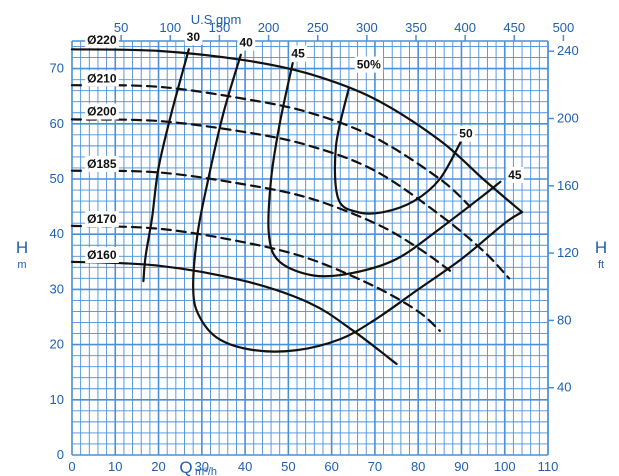 The width and height of the screenshot is (619, 476). What do you see at coordinates (57, 68) in the screenshot?
I see `y-tick-label: 70` at bounding box center [57, 68].